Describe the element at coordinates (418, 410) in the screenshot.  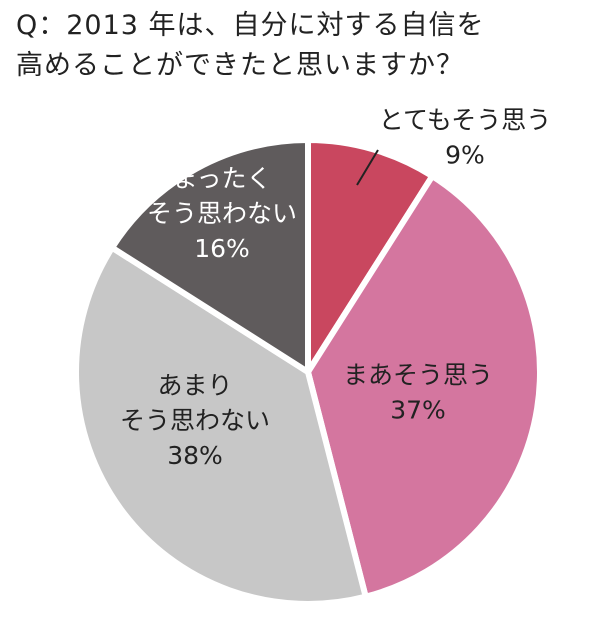
I see `slice-percent-label: 37%` at that location.